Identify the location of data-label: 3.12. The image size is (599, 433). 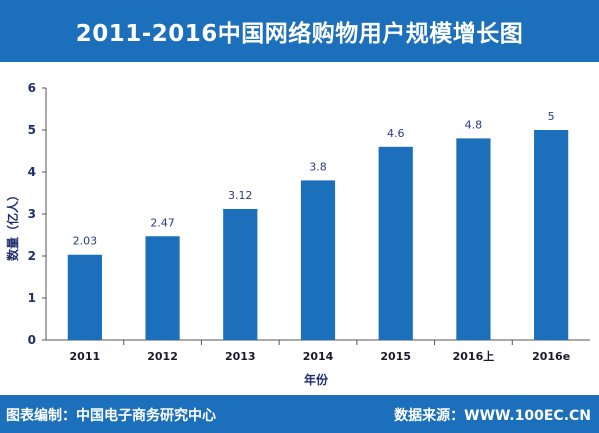
(240, 195).